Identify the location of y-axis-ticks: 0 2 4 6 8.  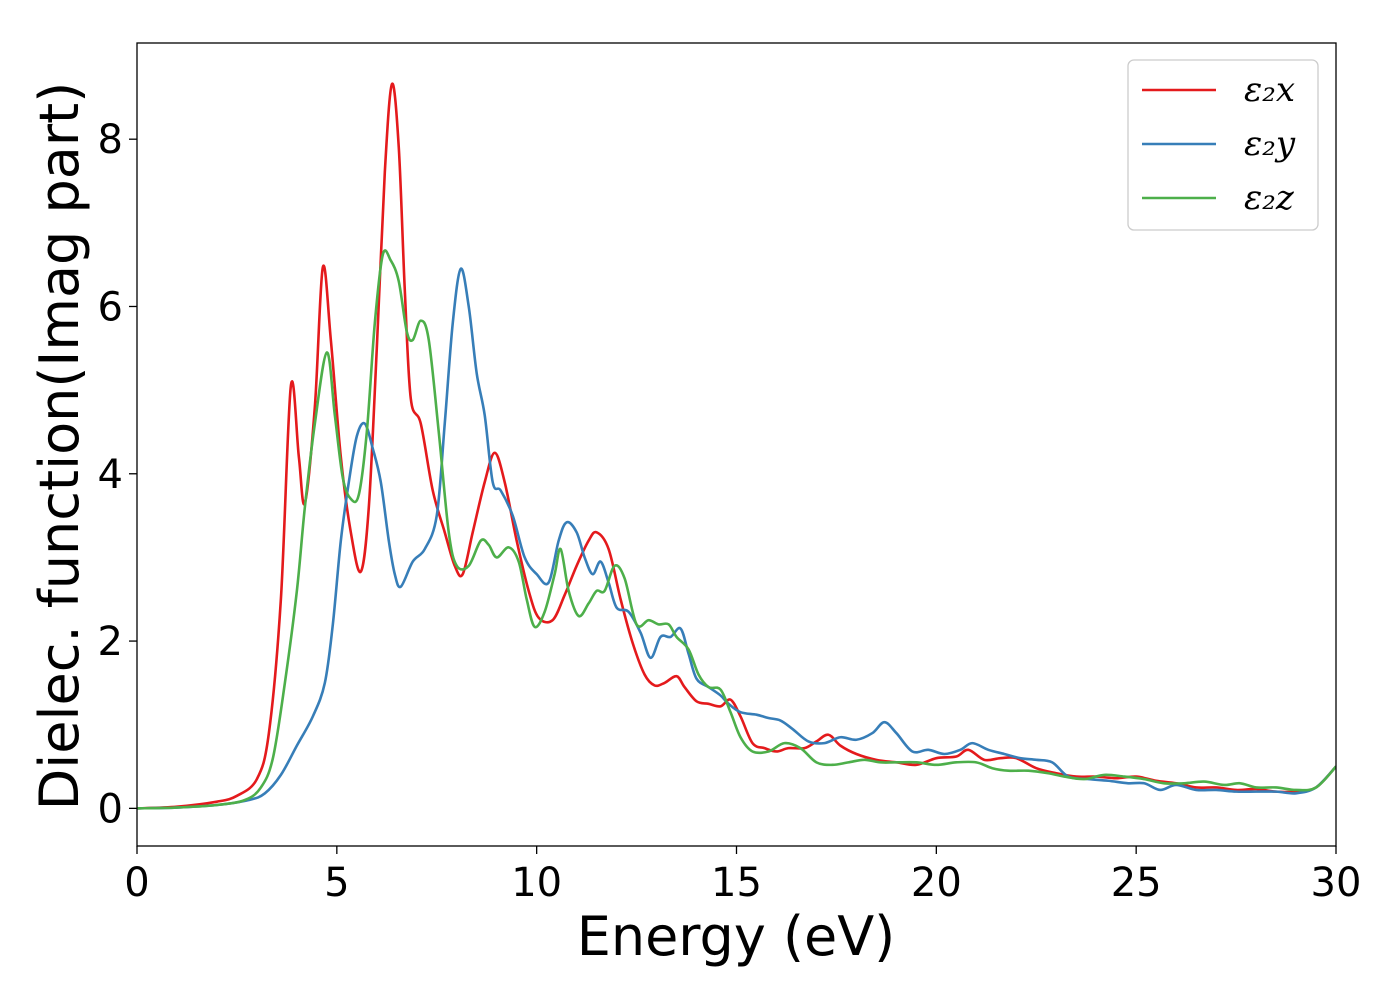
(117, 474).